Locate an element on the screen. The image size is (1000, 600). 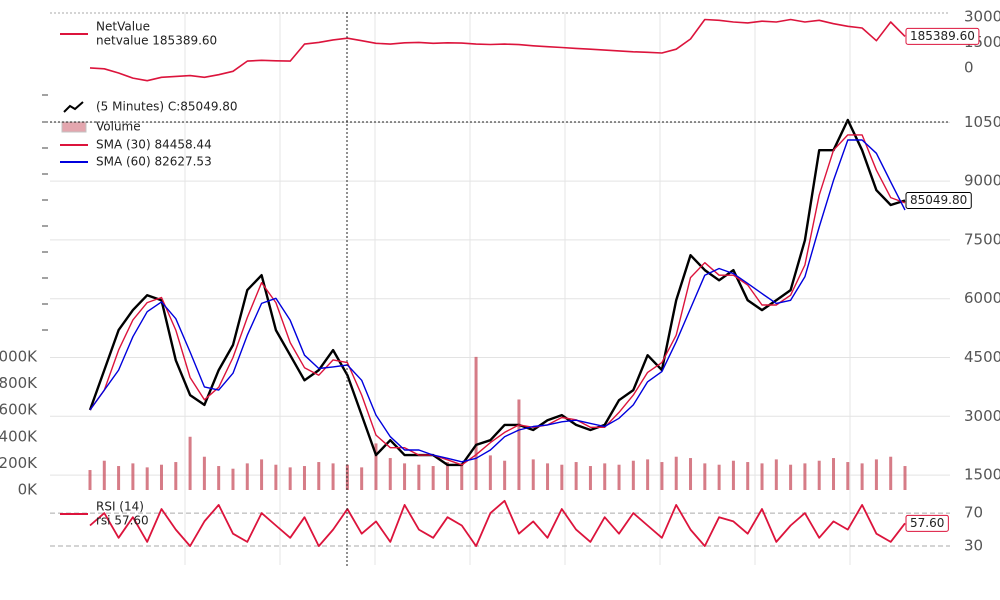
y-tick-label: 1500 is located at coordinates (982, 475).